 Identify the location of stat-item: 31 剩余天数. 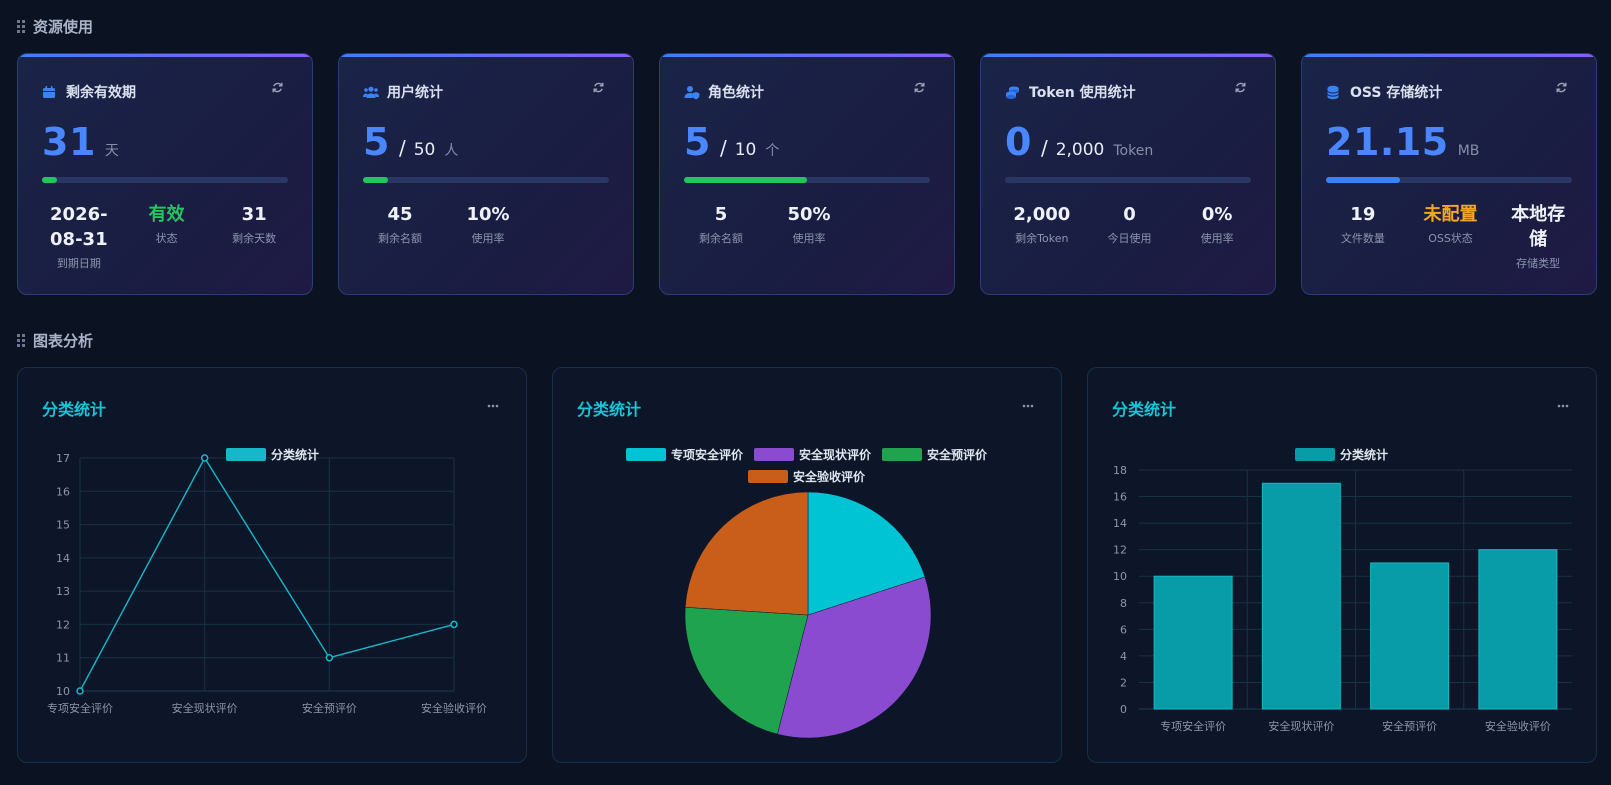
(254, 236).